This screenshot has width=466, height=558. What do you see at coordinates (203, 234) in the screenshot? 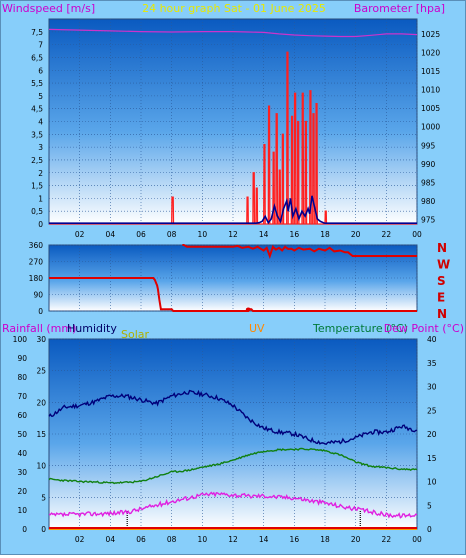
I see `wind-x-tick-label: 10` at bounding box center [203, 234].